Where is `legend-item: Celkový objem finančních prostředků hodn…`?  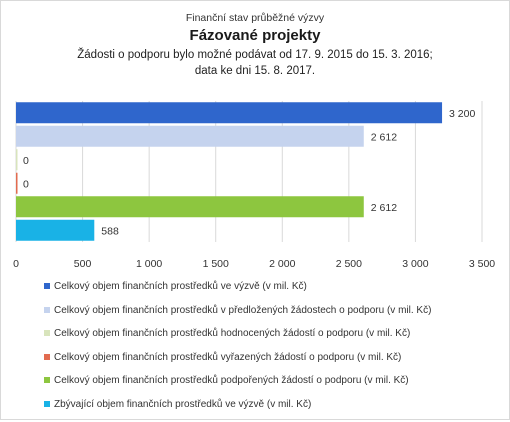 legend-item: Celkový objem finančních prostředků hodn… is located at coordinates (237, 339).